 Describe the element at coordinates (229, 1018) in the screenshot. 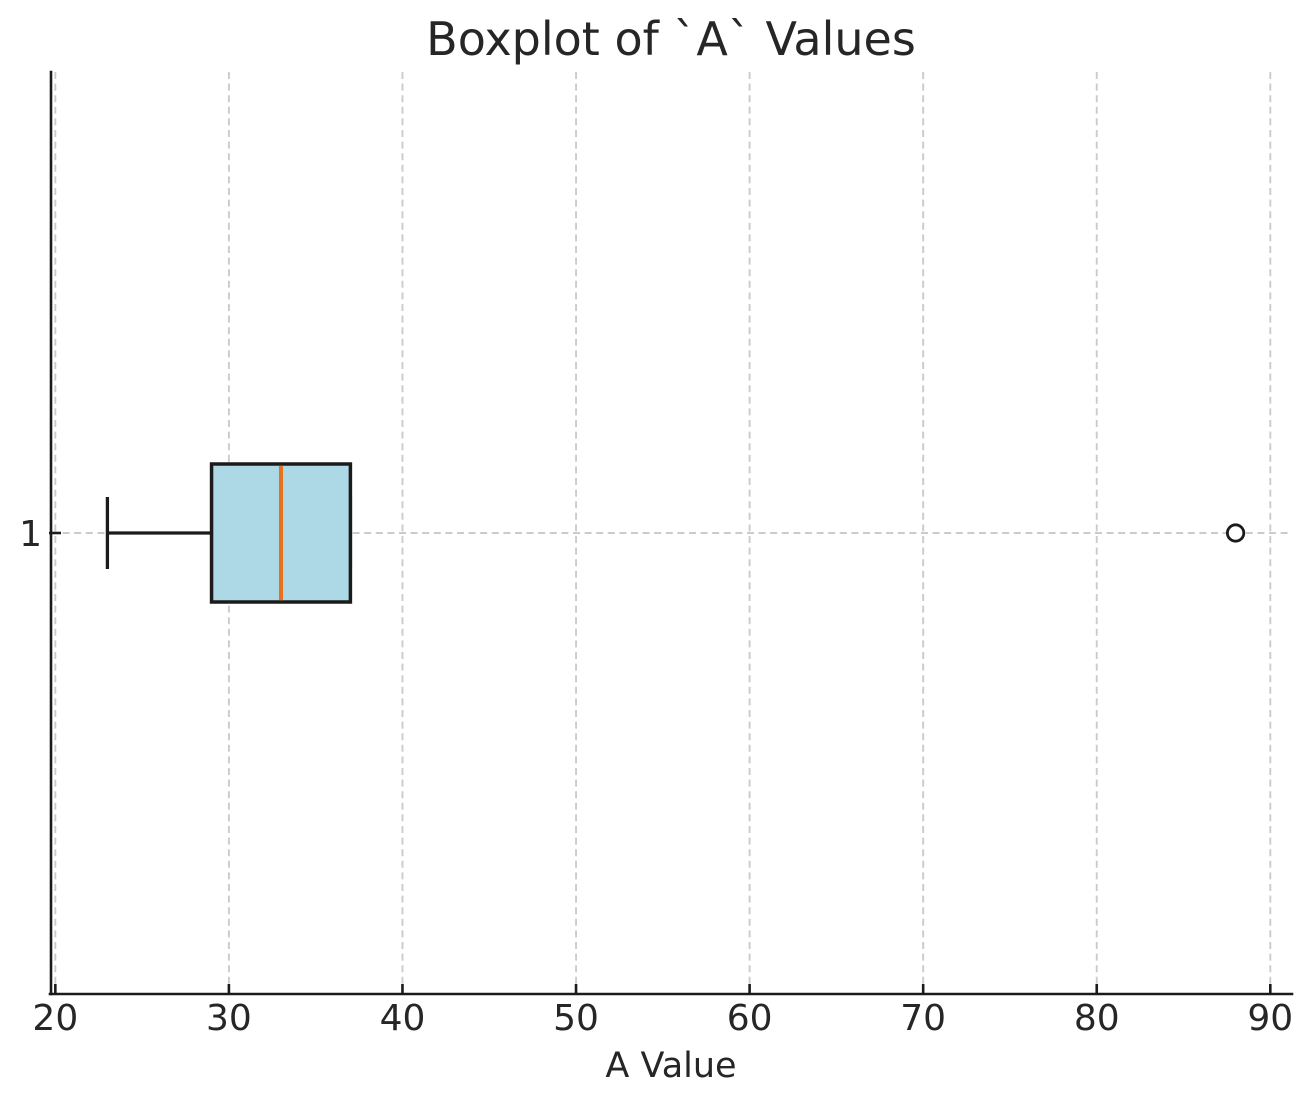

I see `x-tick-label: 30` at that location.